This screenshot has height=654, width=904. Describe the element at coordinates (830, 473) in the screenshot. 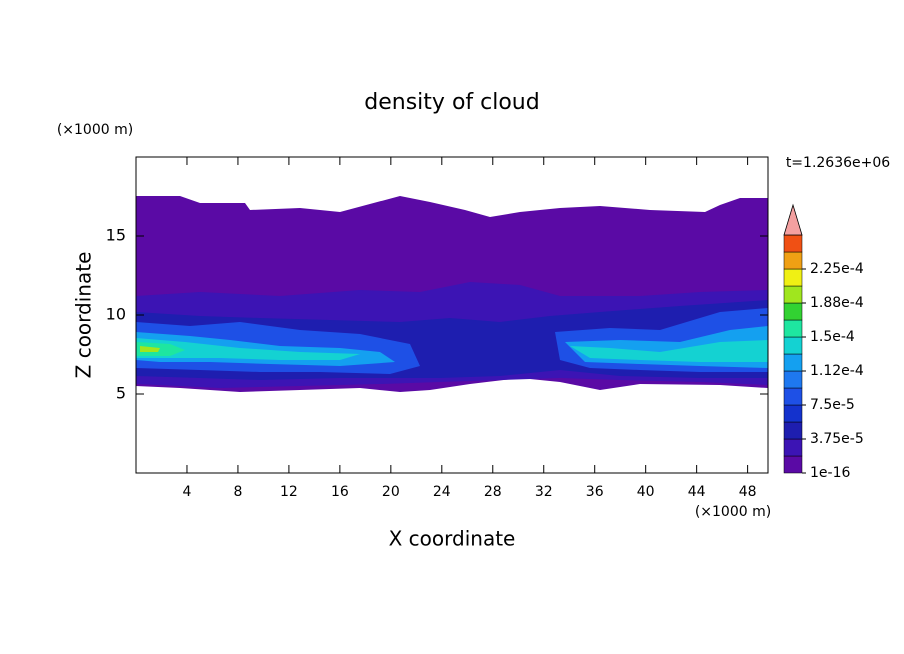

I see `colorbar-tick-label: 1e-16` at that location.